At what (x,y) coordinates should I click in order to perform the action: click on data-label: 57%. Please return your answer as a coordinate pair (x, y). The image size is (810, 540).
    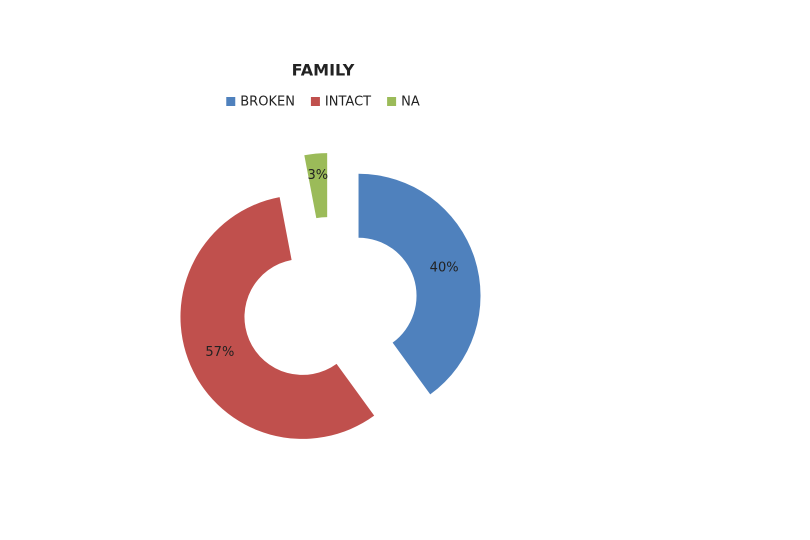
    Looking at the image, I should click on (219, 352).